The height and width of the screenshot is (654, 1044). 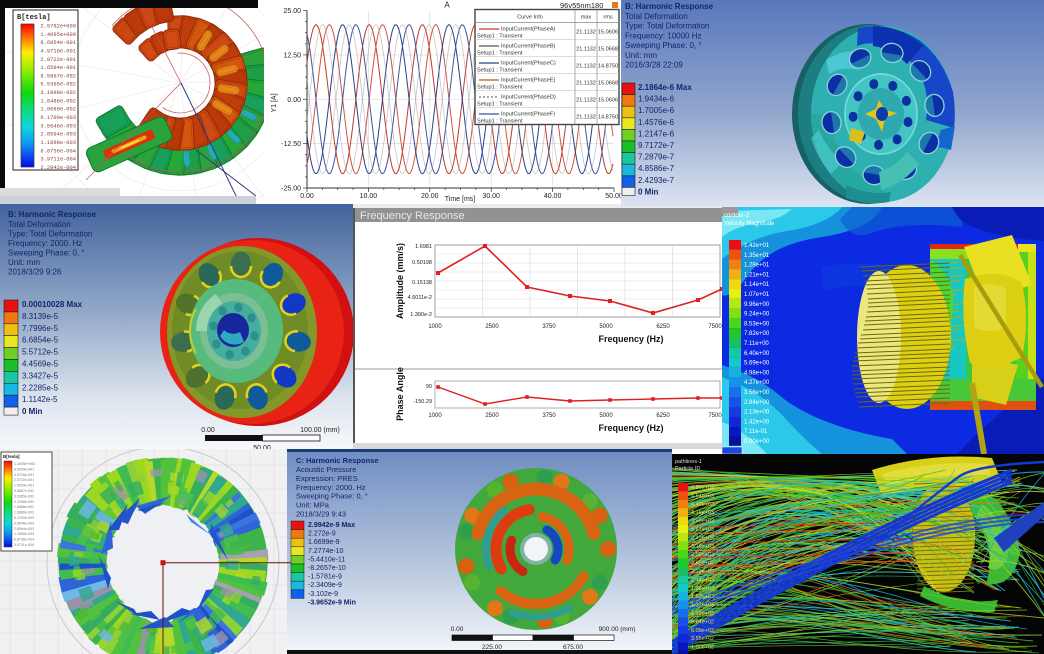 I want to click on svg-text: Particle ID, so click(x=687, y=469).